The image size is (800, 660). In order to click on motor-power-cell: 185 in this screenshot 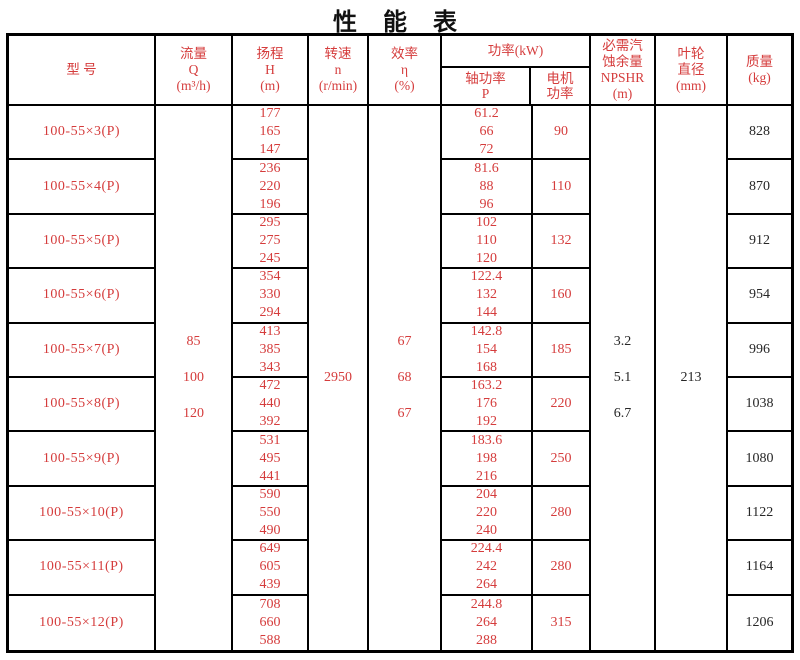, I will do `click(562, 350)`.